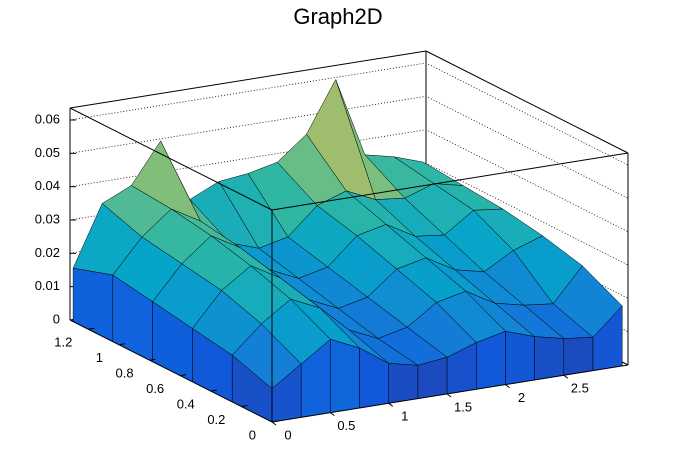 This screenshot has height=472, width=696. What do you see at coordinates (337, 16) in the screenshot?
I see `chart-title: Graph2D` at bounding box center [337, 16].